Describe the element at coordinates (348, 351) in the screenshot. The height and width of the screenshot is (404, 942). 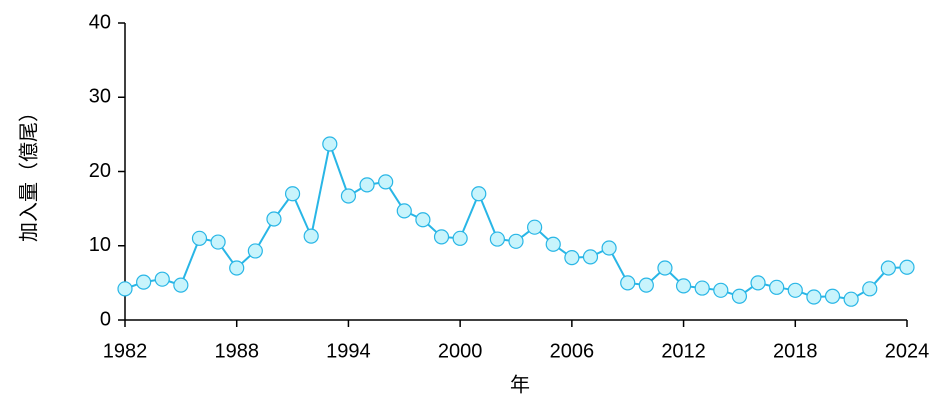
I see `x-tick-label: 1994` at that location.